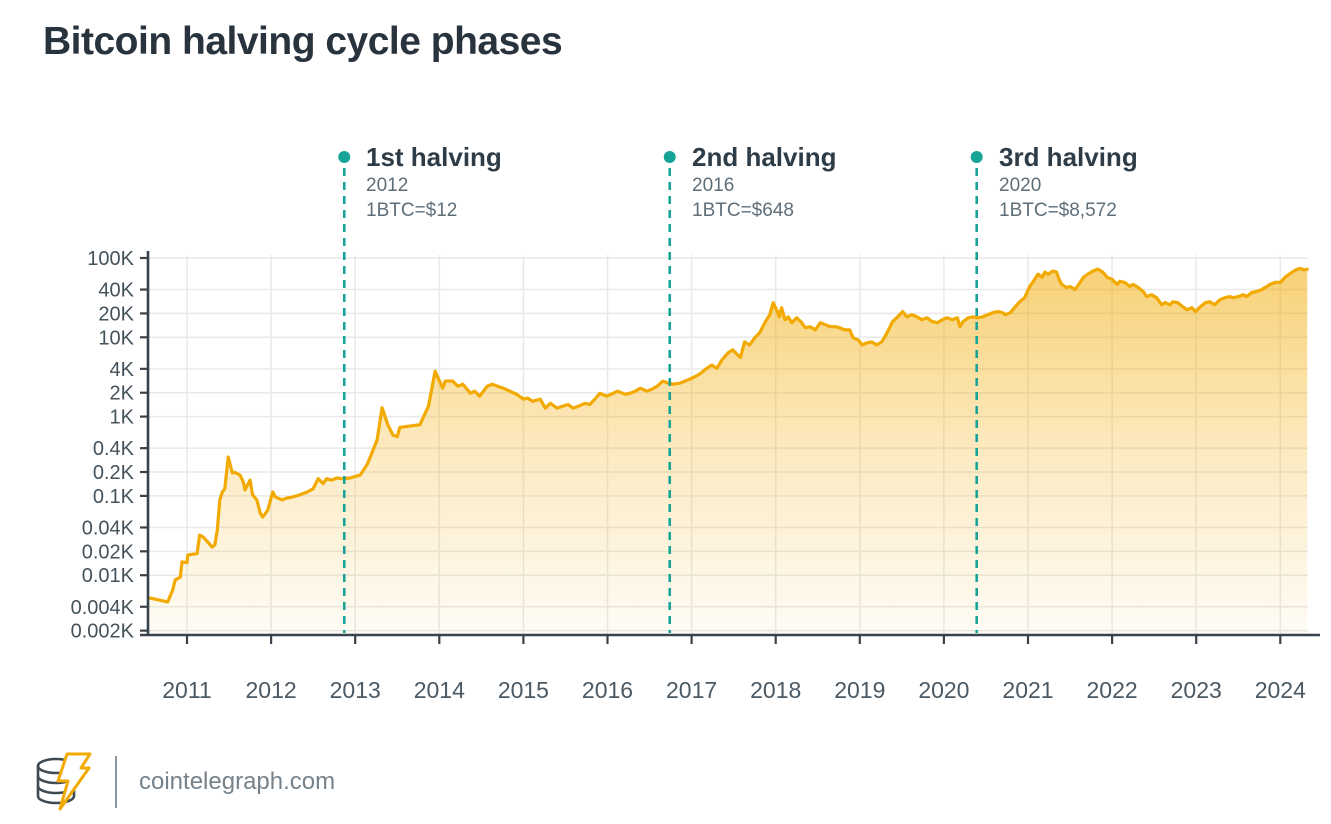 This screenshot has width=1331, height=824. What do you see at coordinates (1068, 182) in the screenshot?
I see `halving-annotation-3: 3rd halving 2020 1BTC=$8,572` at bounding box center [1068, 182].